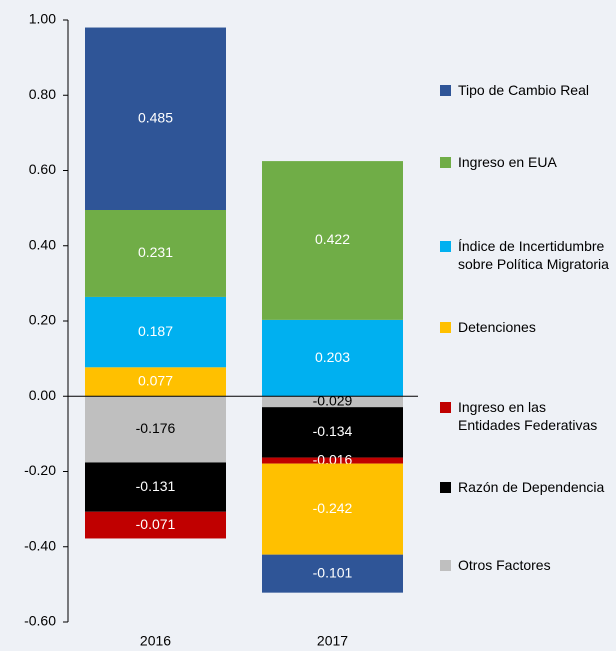 This screenshot has width=616, height=651. I want to click on y-tick-label: 0.00, so click(42, 395).